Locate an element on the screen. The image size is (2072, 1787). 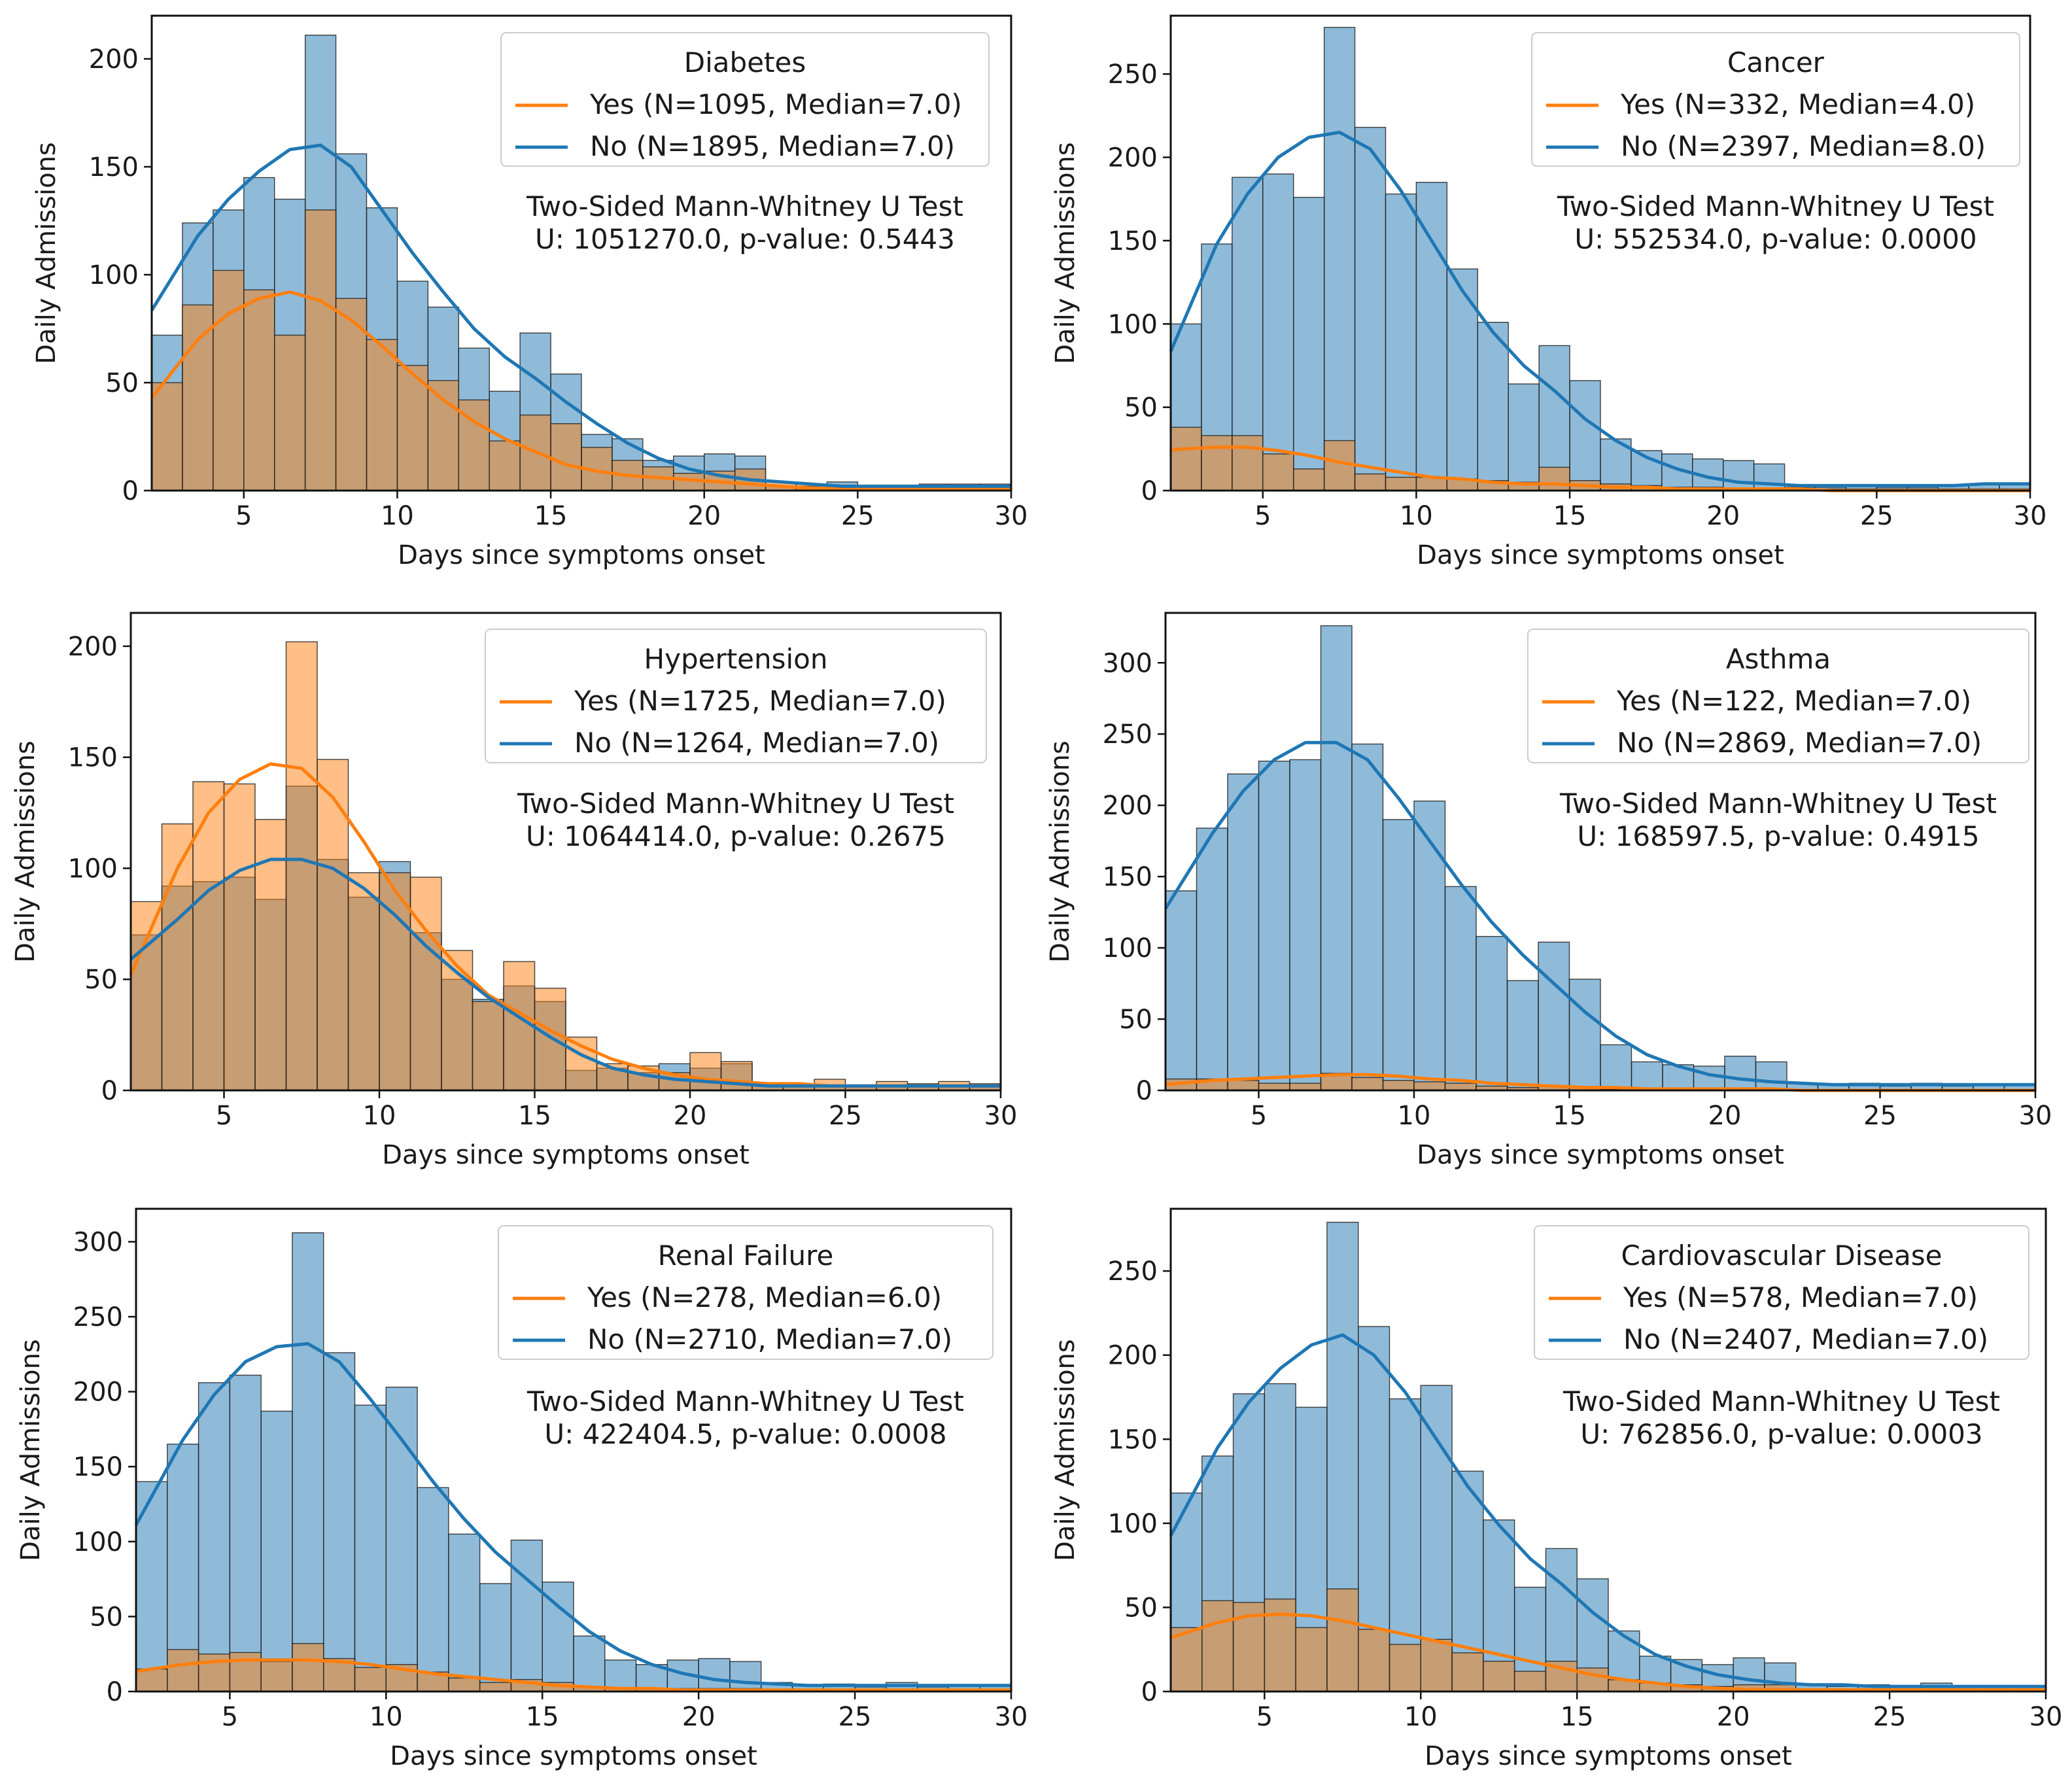
test-result: U: 762856.0, p-value: 0.0003 is located at coordinates (1781, 1434).